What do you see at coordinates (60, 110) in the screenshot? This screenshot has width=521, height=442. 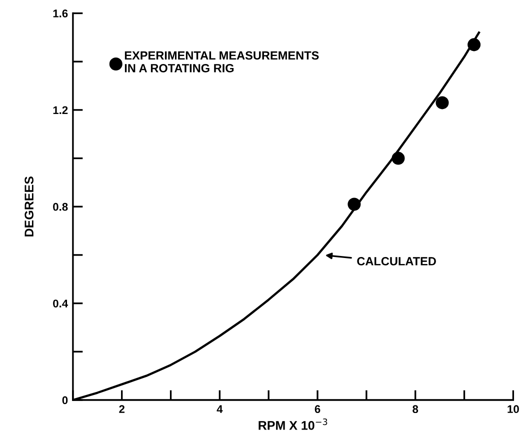 I see `y-tick-label: 1.2` at bounding box center [60, 110].